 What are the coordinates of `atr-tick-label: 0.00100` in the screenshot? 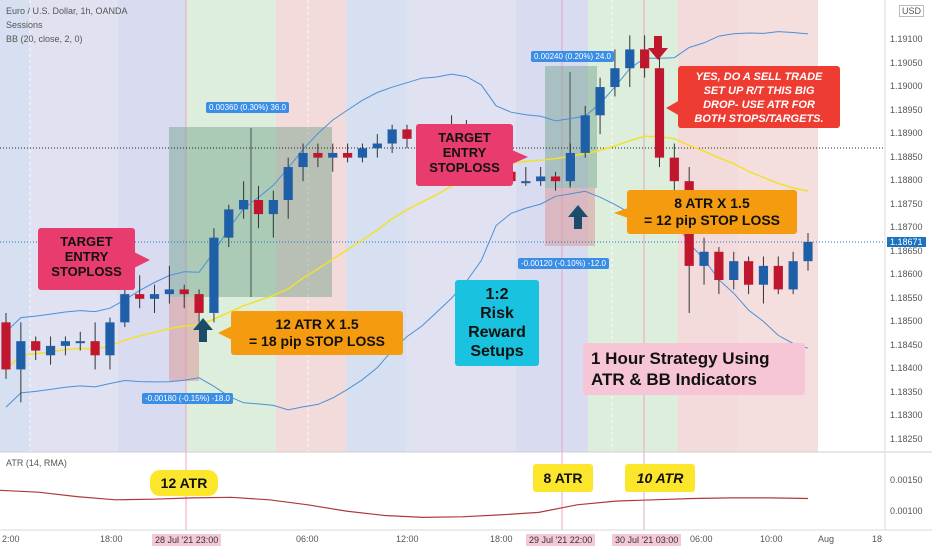 It's located at (906, 511).